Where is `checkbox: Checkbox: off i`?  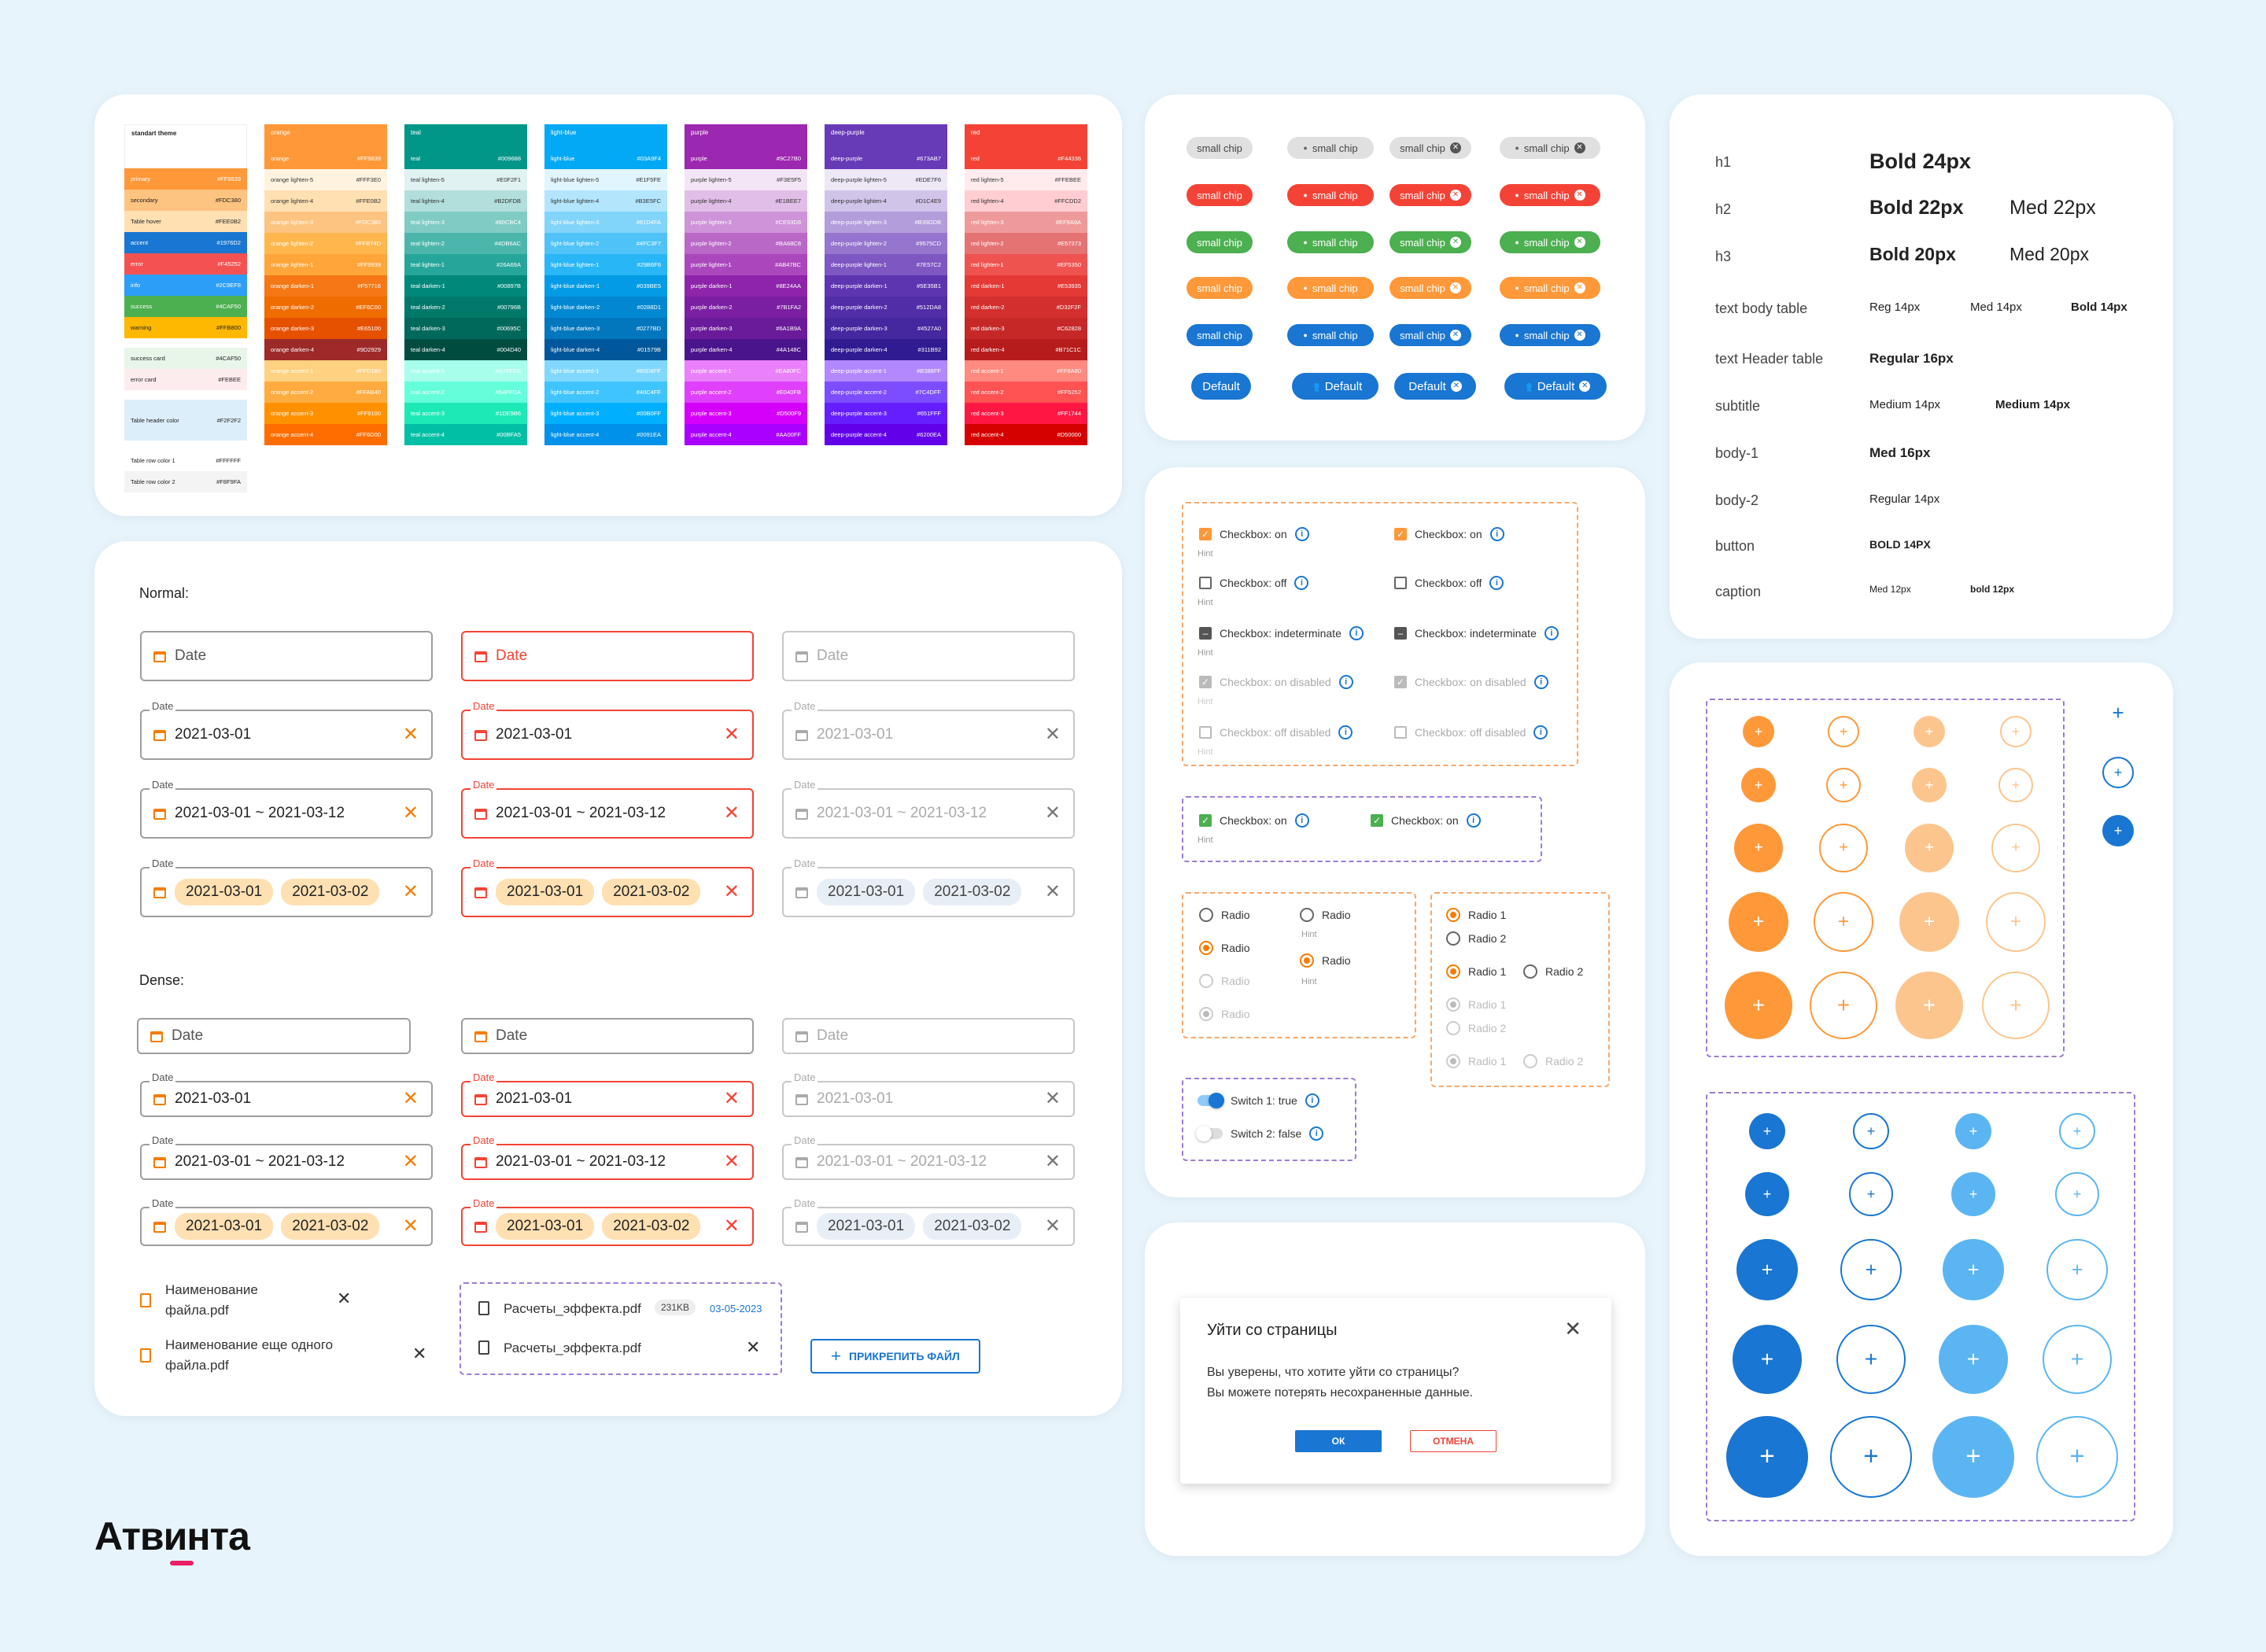
checkbox: Checkbox: off i is located at coordinates (1254, 583).